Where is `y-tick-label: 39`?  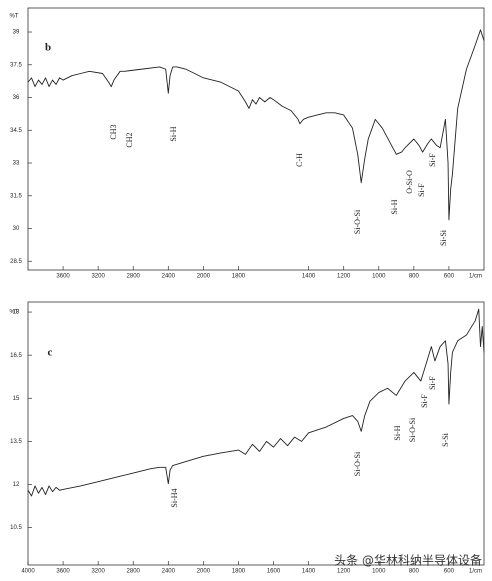 y-tick-label: 39 is located at coordinates (16, 33).